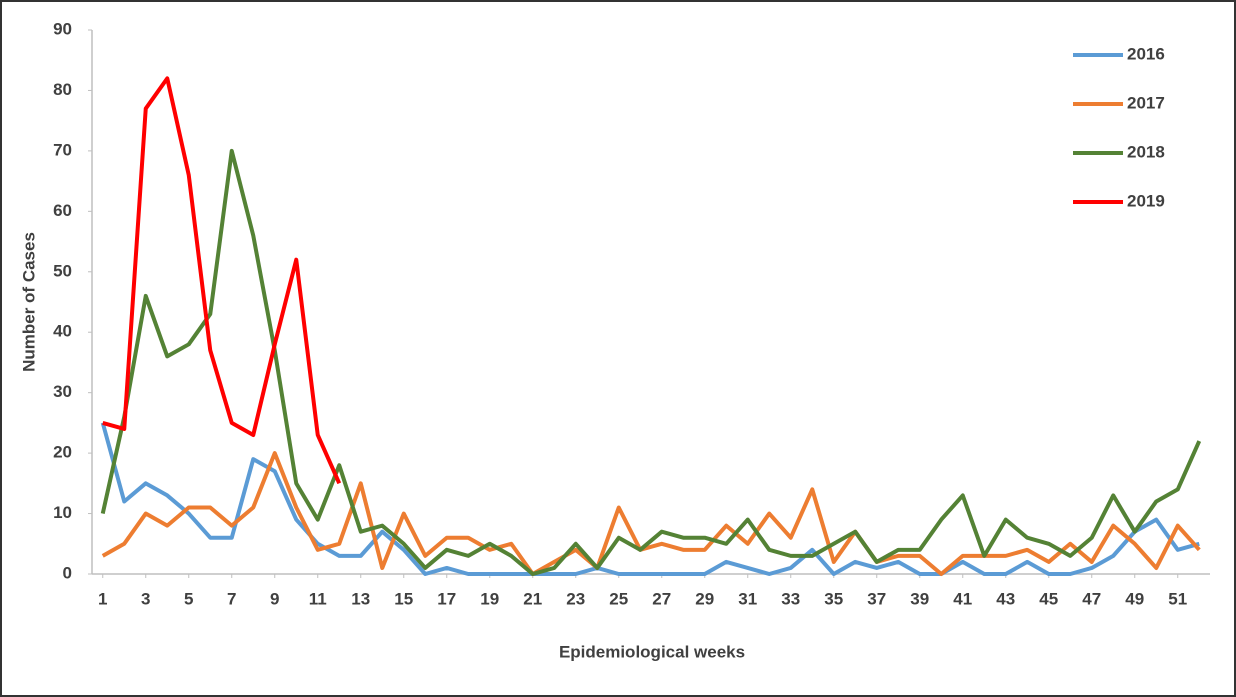 The width and height of the screenshot is (1236, 697). What do you see at coordinates (704, 598) in the screenshot?
I see `x-tick-label: 29` at bounding box center [704, 598].